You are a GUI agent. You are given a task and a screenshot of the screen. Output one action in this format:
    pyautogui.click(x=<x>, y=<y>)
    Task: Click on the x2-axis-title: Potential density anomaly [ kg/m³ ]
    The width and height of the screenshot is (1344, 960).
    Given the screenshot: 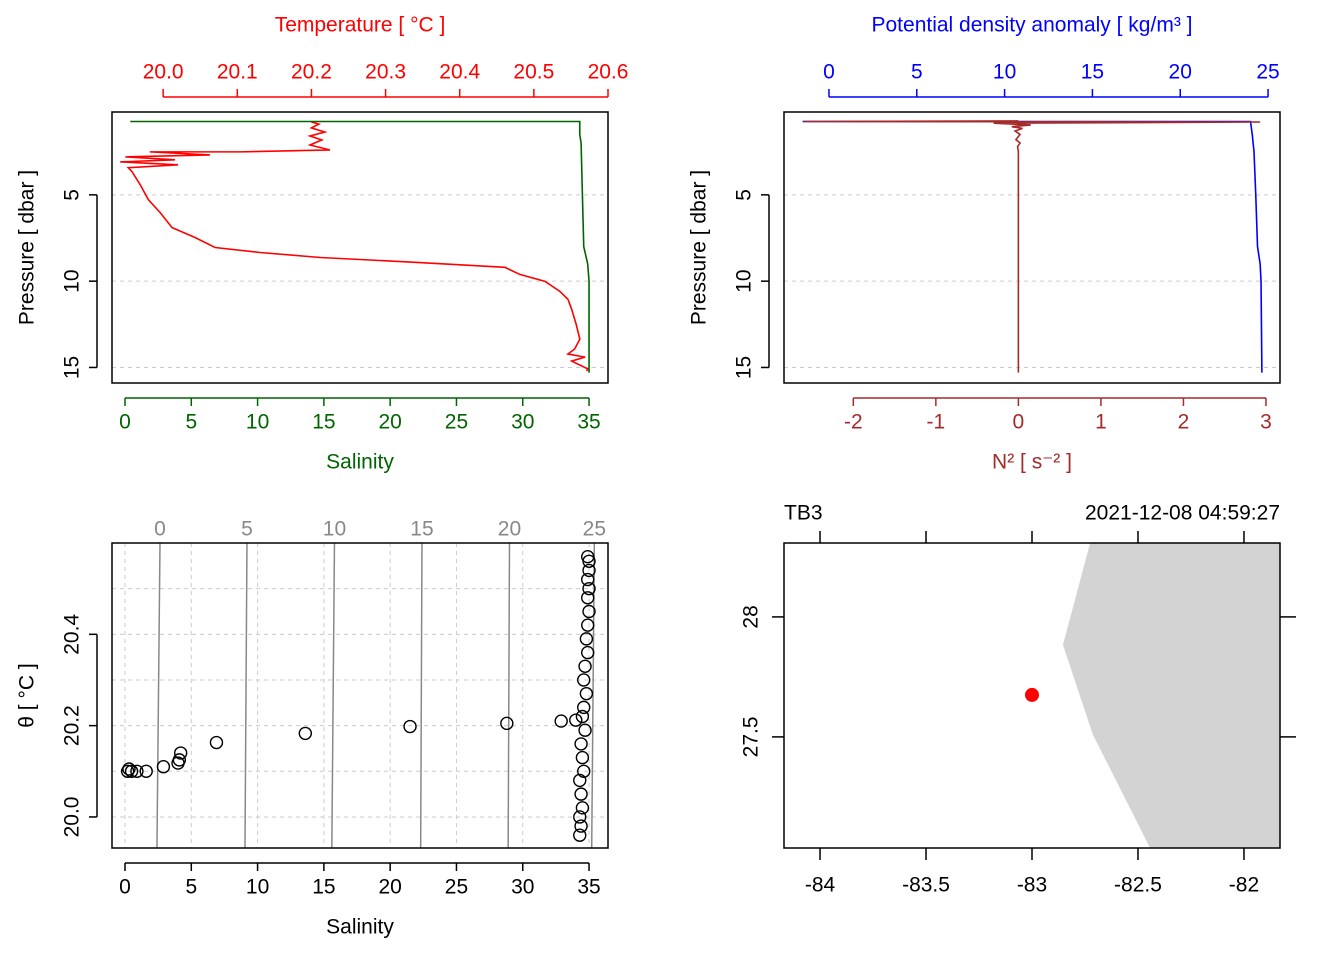 What is the action you would take?
    pyautogui.click(x=1032, y=25)
    